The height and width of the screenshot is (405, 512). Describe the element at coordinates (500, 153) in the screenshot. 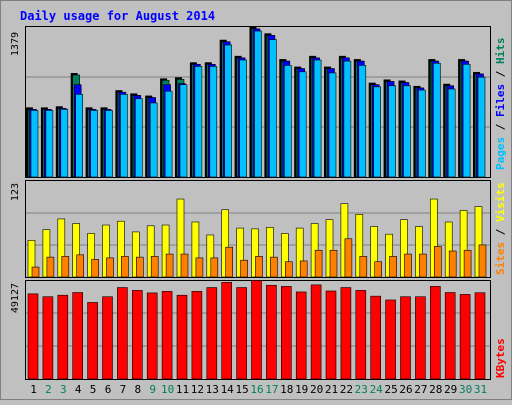

I see `legend-pages: Pages` at that location.